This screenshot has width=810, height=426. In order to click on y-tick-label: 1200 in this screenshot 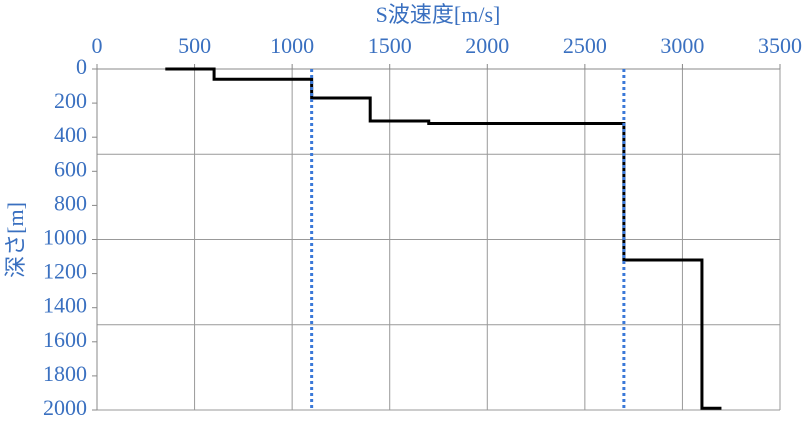, I will do `click(65, 271)`.